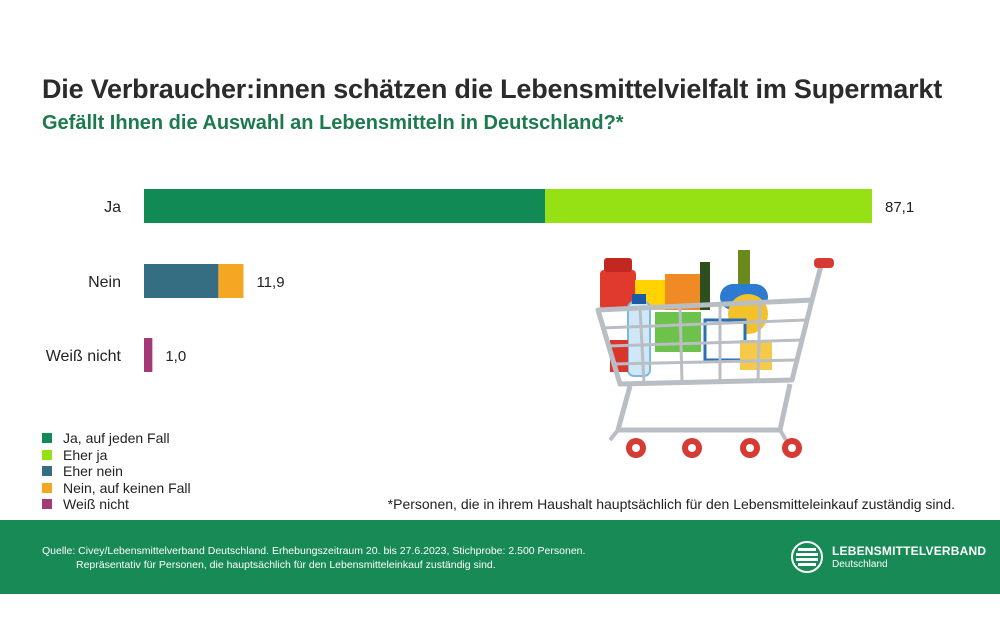  What do you see at coordinates (270, 282) in the screenshot?
I see `value-label: 11,9` at bounding box center [270, 282].